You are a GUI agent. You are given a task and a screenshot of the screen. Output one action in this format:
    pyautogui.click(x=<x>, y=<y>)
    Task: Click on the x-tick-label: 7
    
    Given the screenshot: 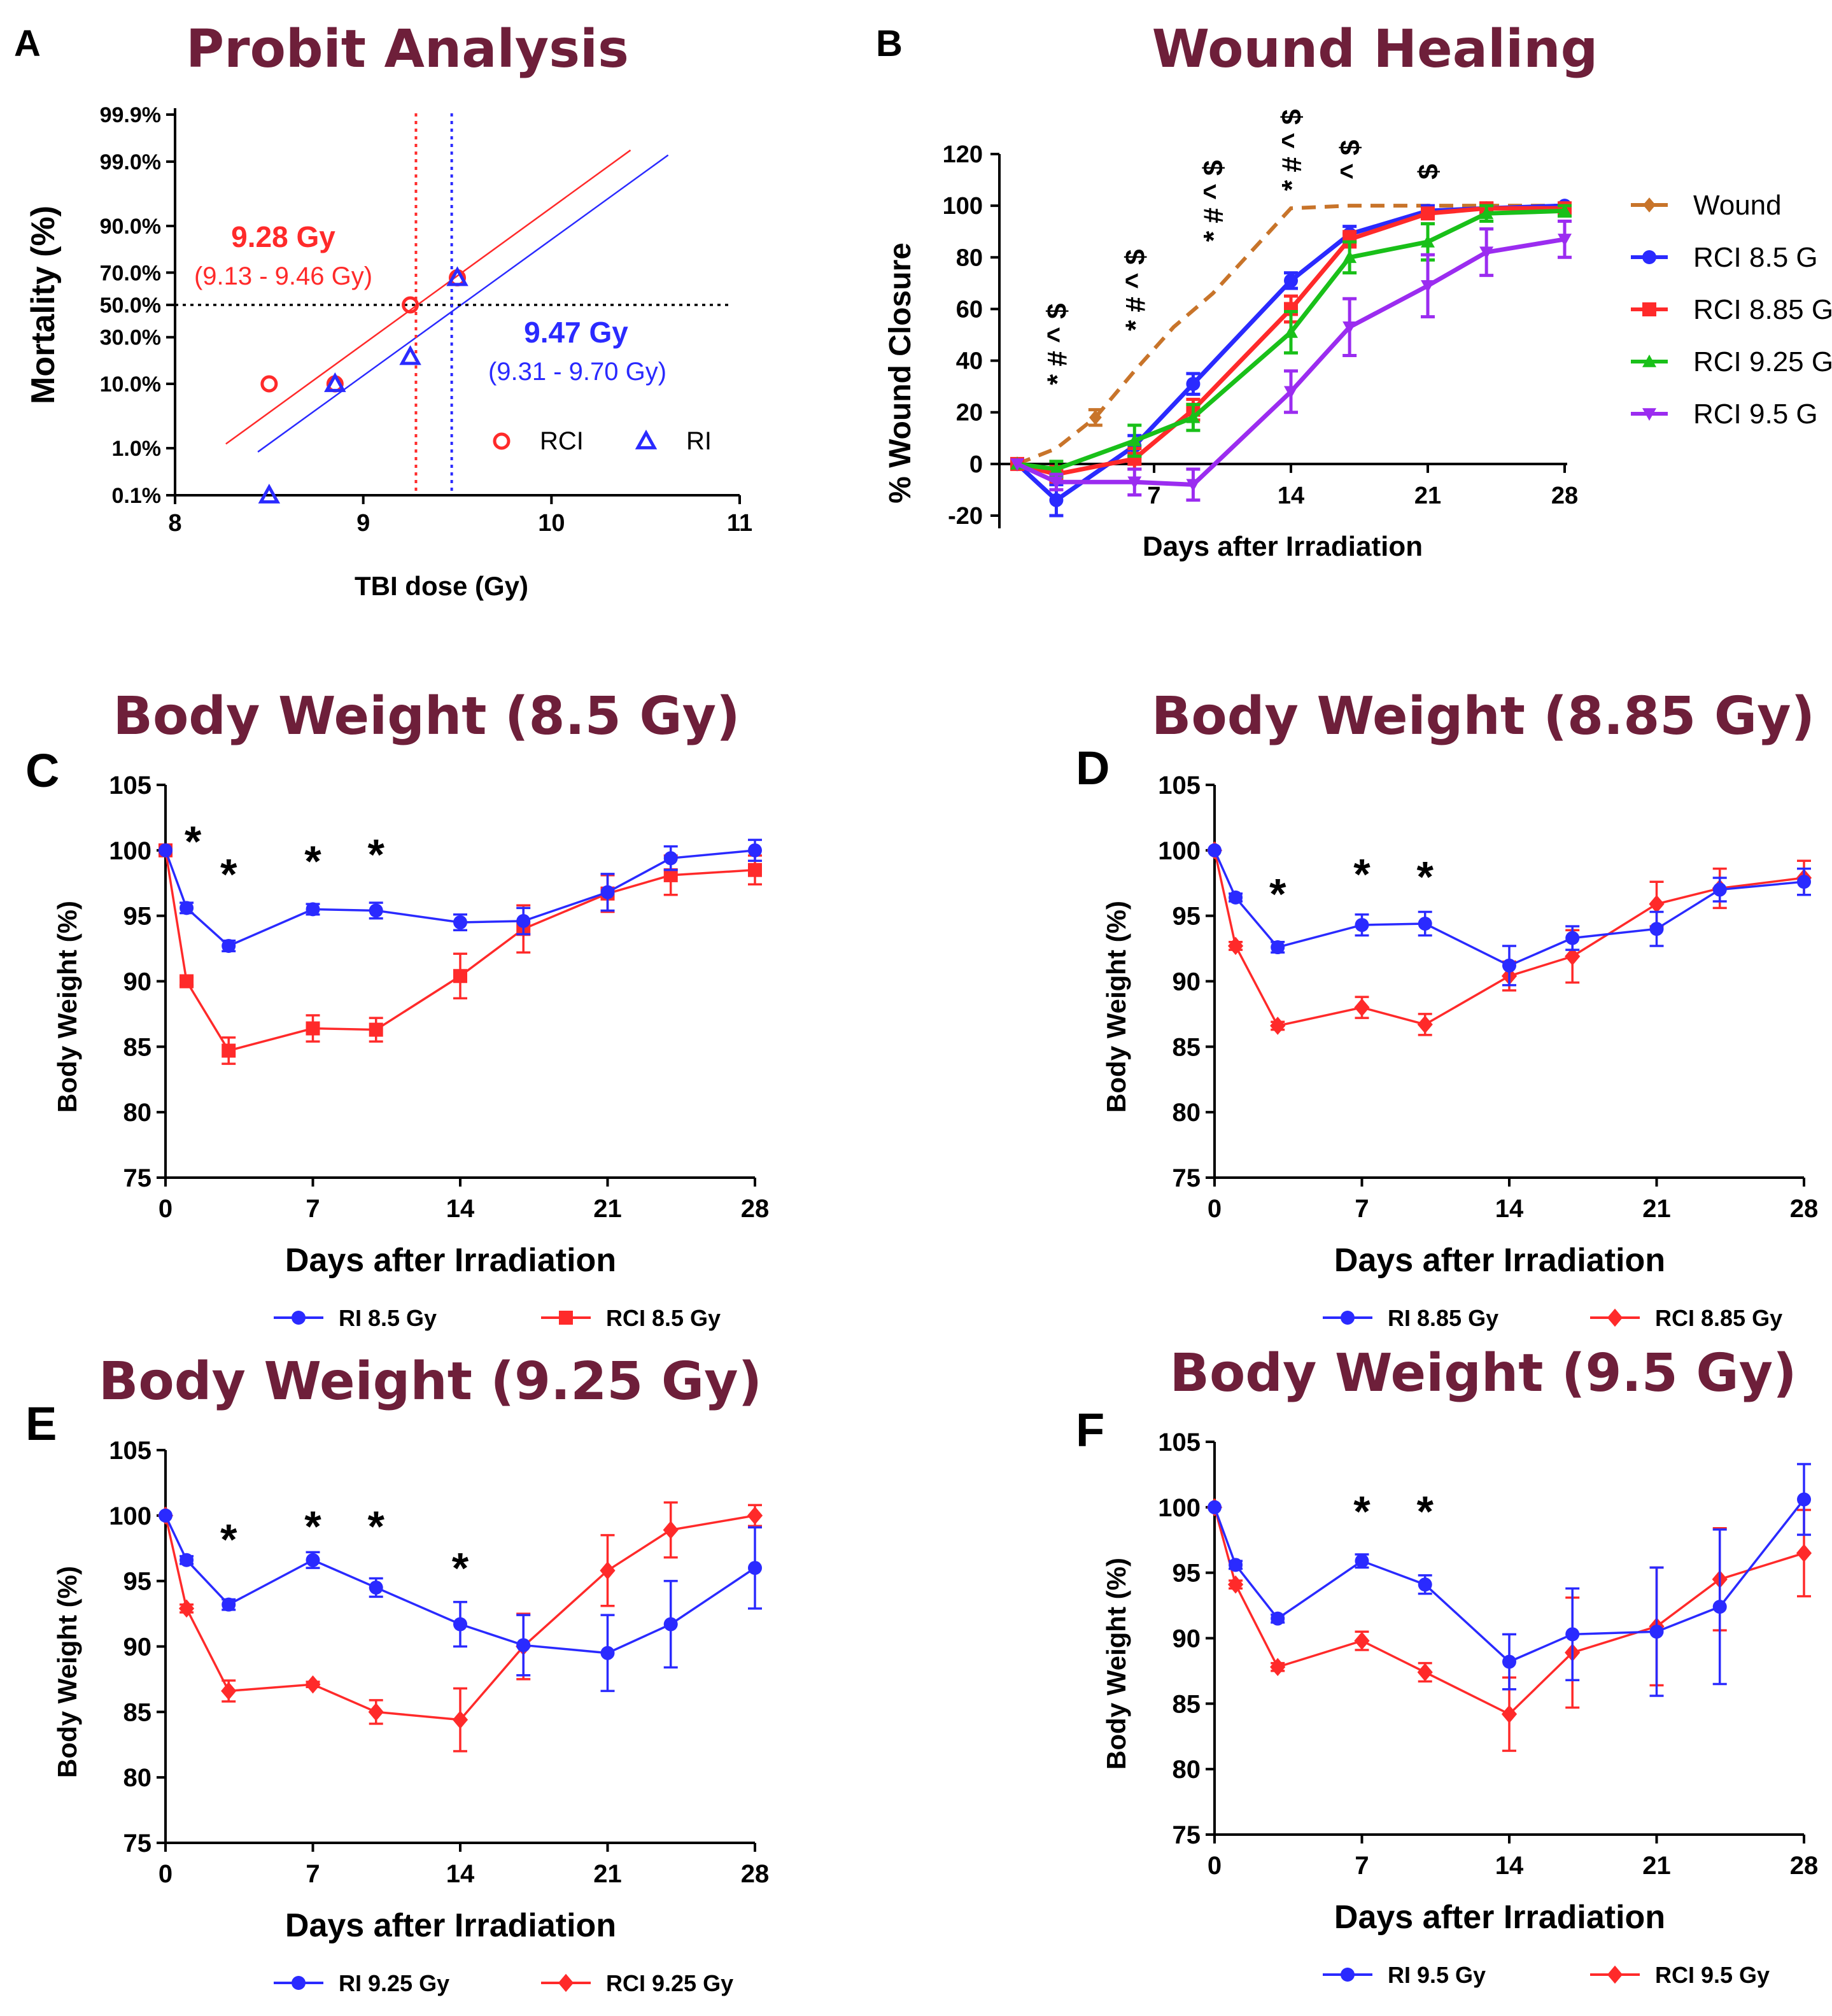 What is the action you would take?
    pyautogui.click(x=313, y=1874)
    